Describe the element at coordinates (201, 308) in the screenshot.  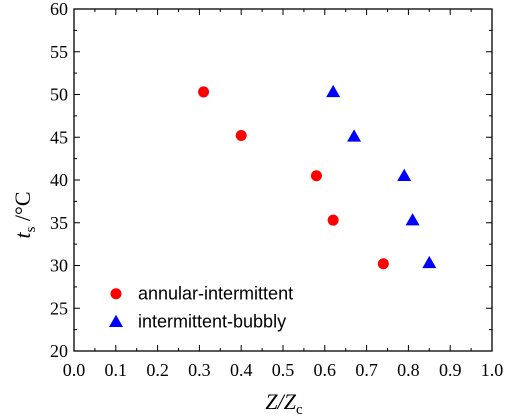
I see `legend: annular-intermittent intermittent-bubbly` at that location.